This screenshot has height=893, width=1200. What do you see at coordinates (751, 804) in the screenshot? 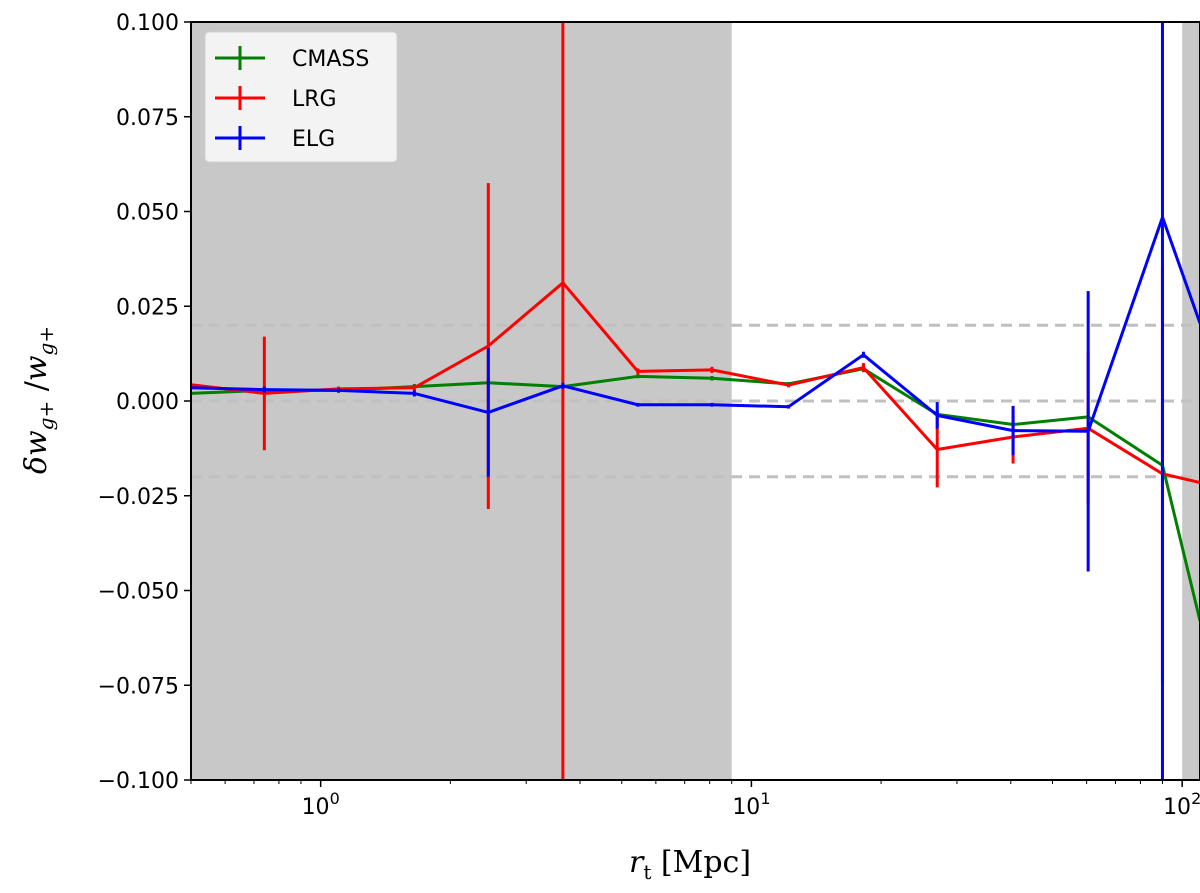
I see `x-tick-label: 10¹` at bounding box center [751, 804].